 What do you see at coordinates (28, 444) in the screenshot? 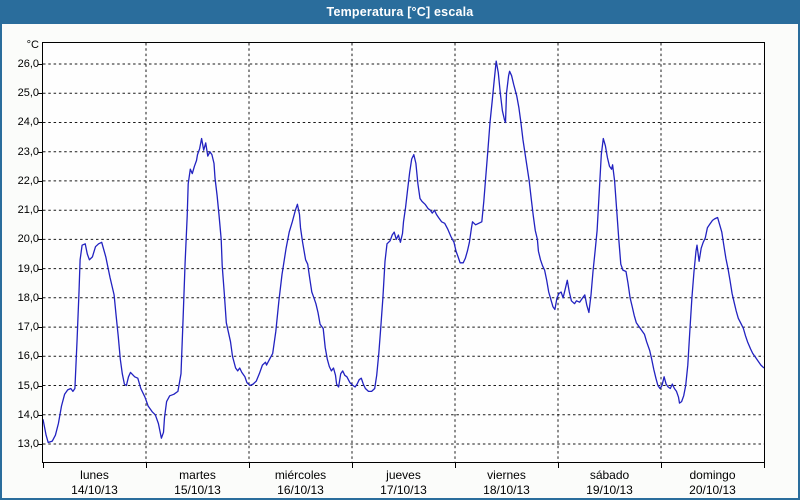
I see `y-axis-tick-label: 13,0` at bounding box center [28, 444].